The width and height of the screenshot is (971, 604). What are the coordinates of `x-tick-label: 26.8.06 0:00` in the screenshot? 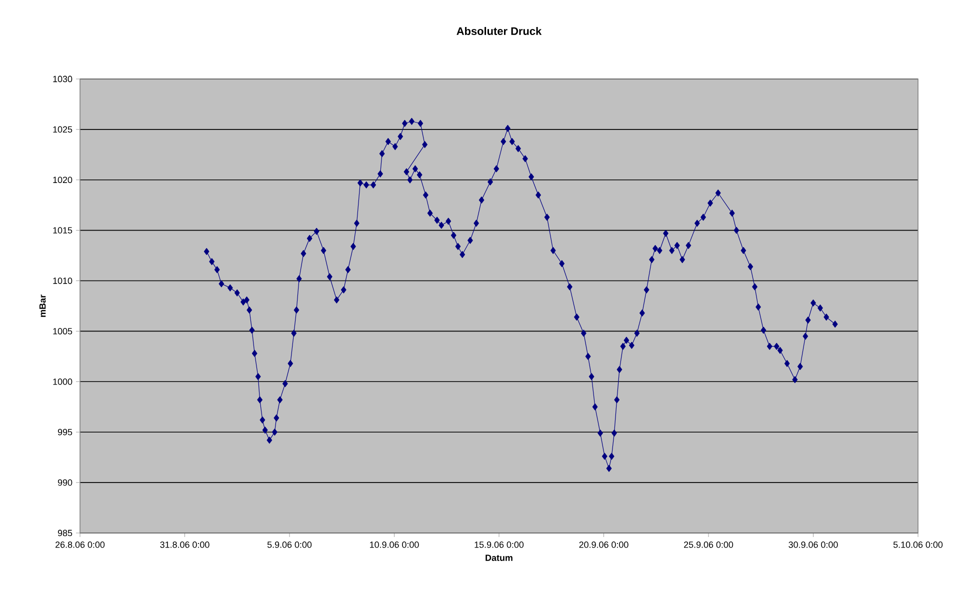 It's located at (80, 545).